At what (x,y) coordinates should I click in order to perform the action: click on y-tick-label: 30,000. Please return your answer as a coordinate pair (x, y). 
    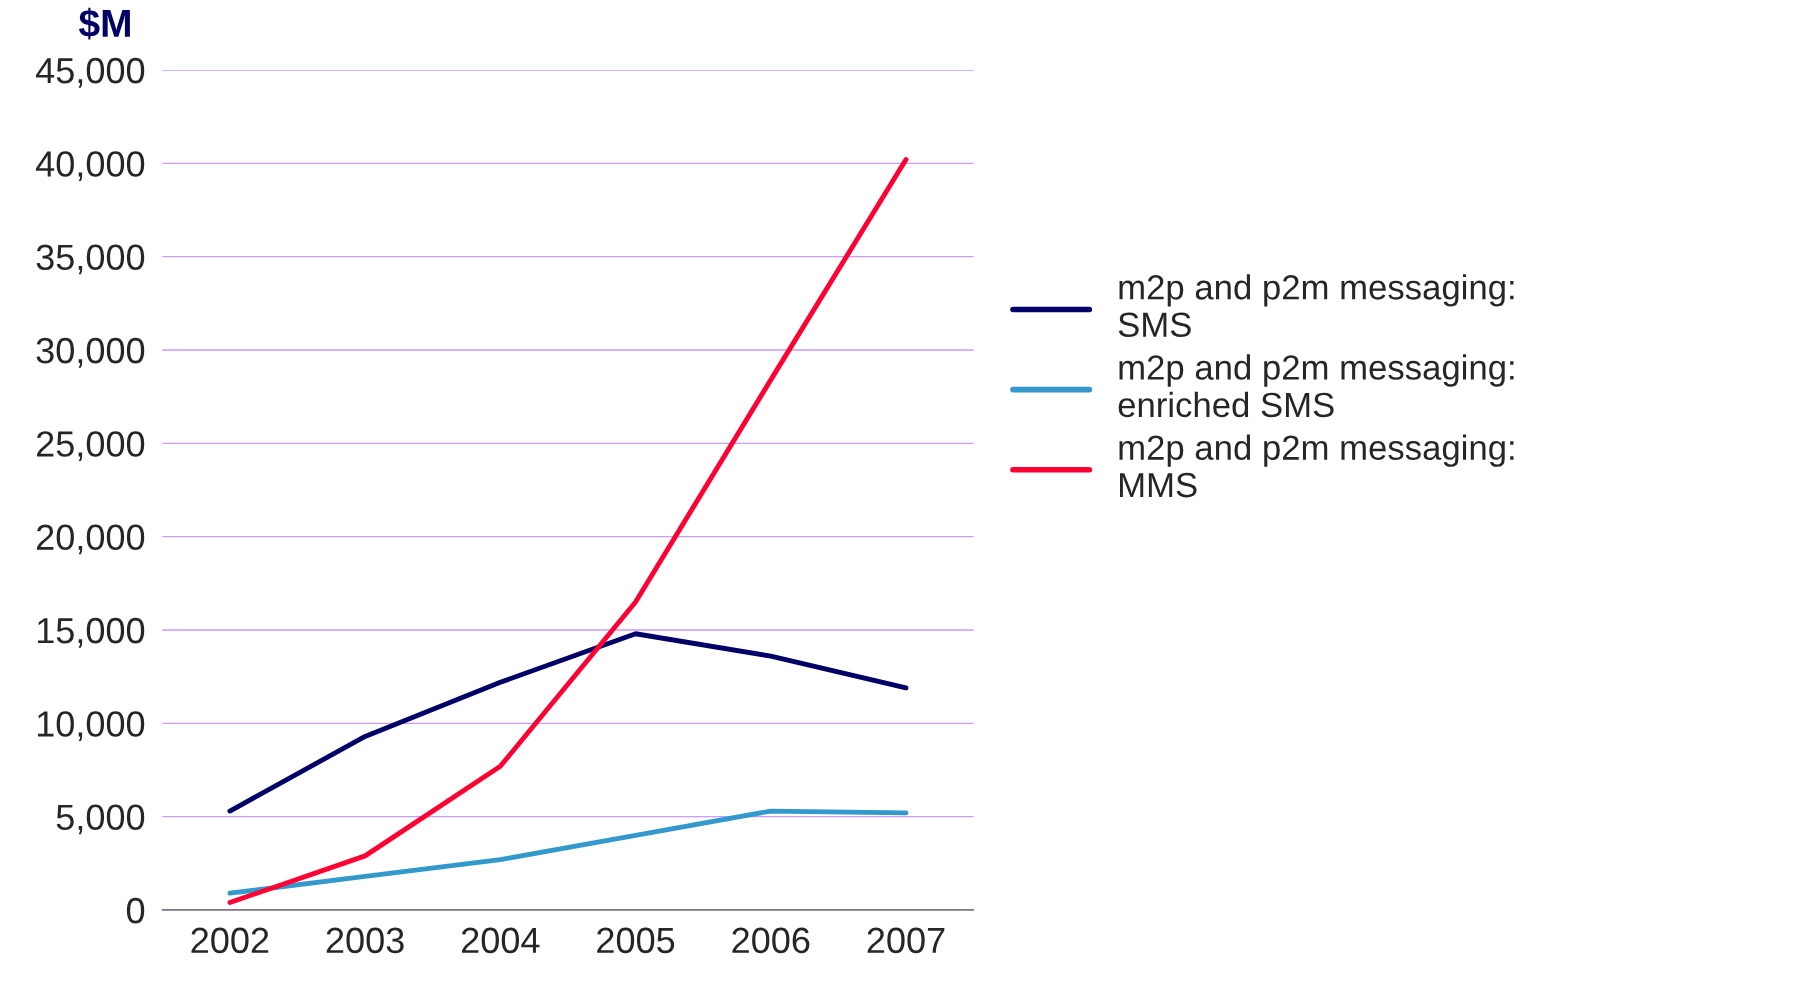
    Looking at the image, I should click on (90, 352).